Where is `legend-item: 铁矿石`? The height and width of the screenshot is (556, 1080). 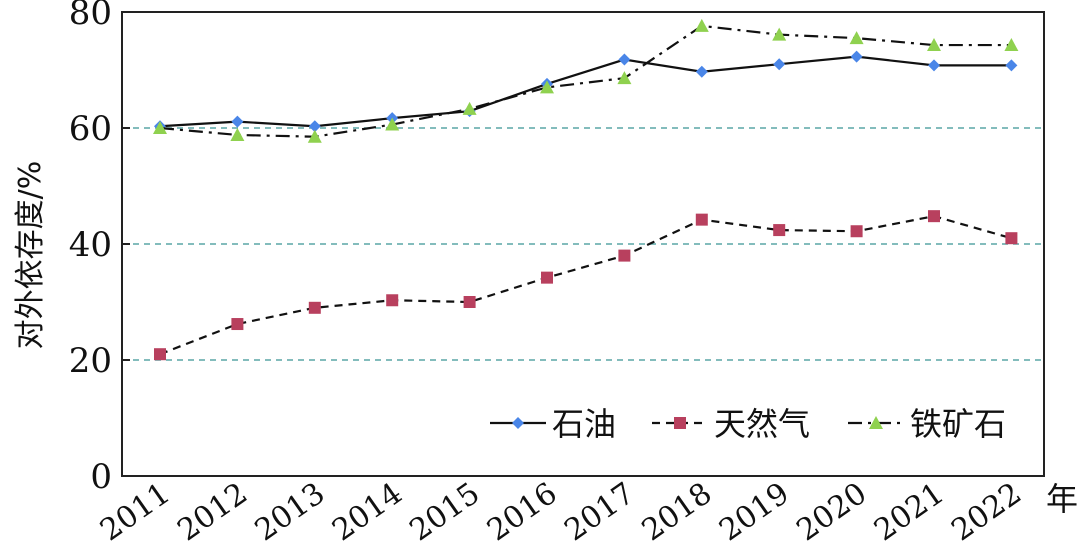 legend-item: 铁矿石 is located at coordinates (927, 424).